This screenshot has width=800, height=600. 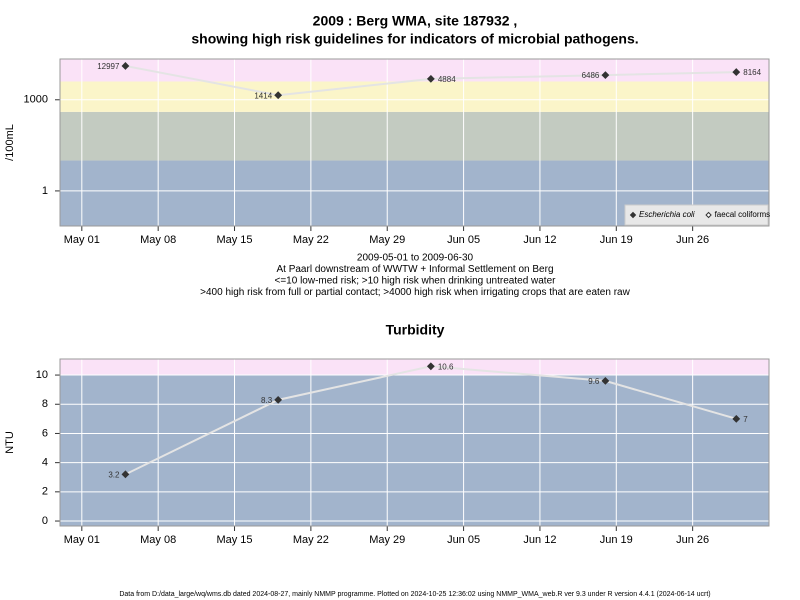 What do you see at coordinates (415, 21) in the screenshot?
I see `chart-title: 2009 : Berg WMA, site 187932 ,` at bounding box center [415, 21].